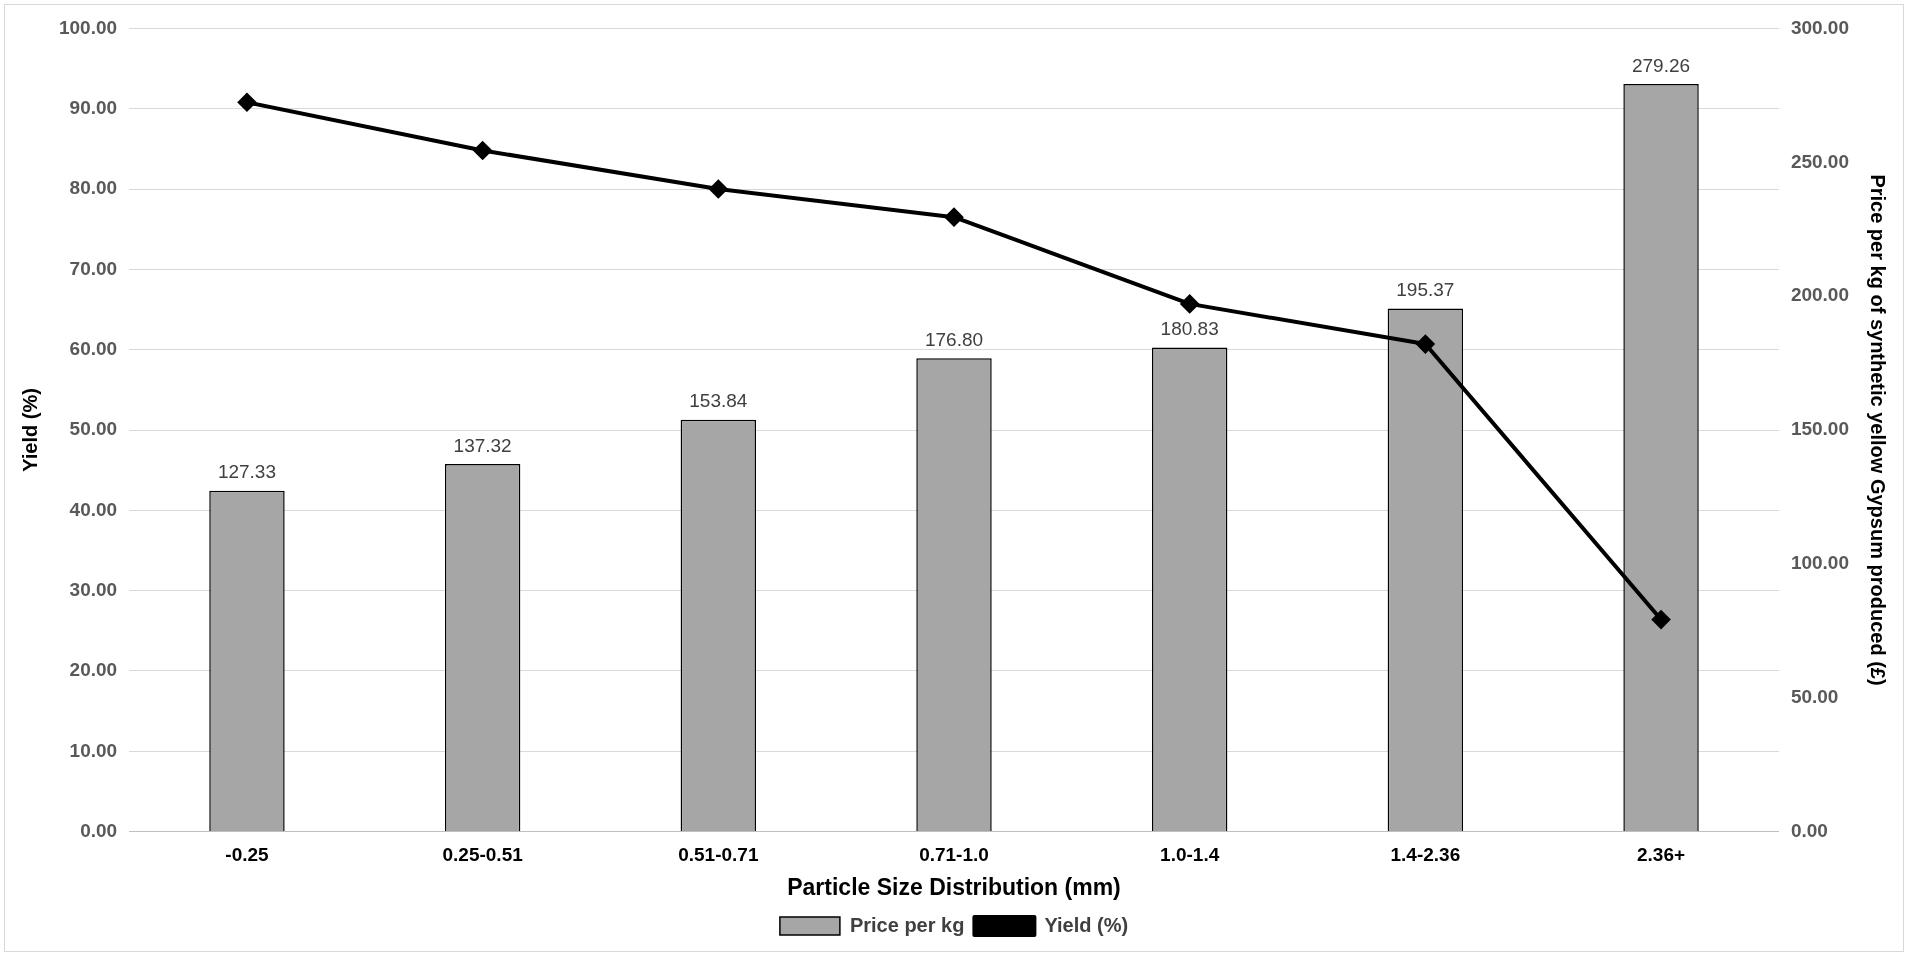 This screenshot has width=1912, height=960. What do you see at coordinates (93, 268) in the screenshot?
I see `y-tick-label: 70.00` at bounding box center [93, 268].